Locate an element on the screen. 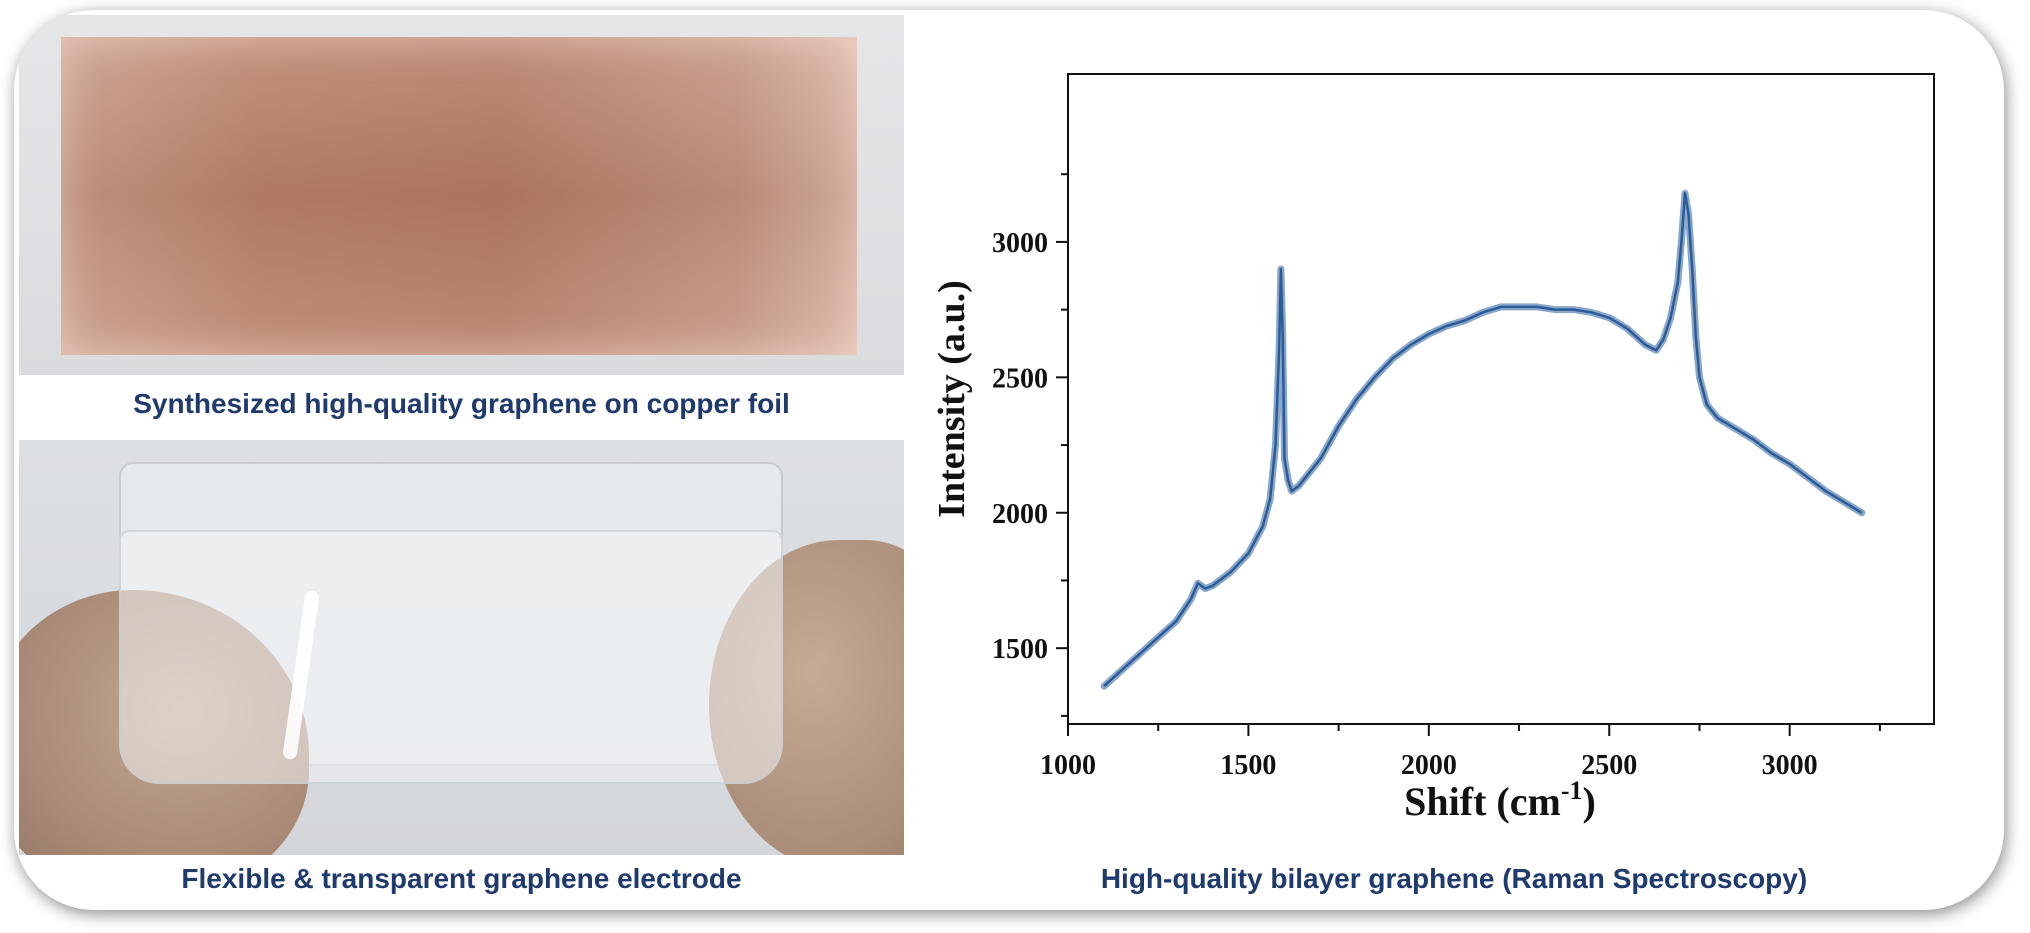 The image size is (2030, 933). copper-sheen is located at coordinates (459, 196).